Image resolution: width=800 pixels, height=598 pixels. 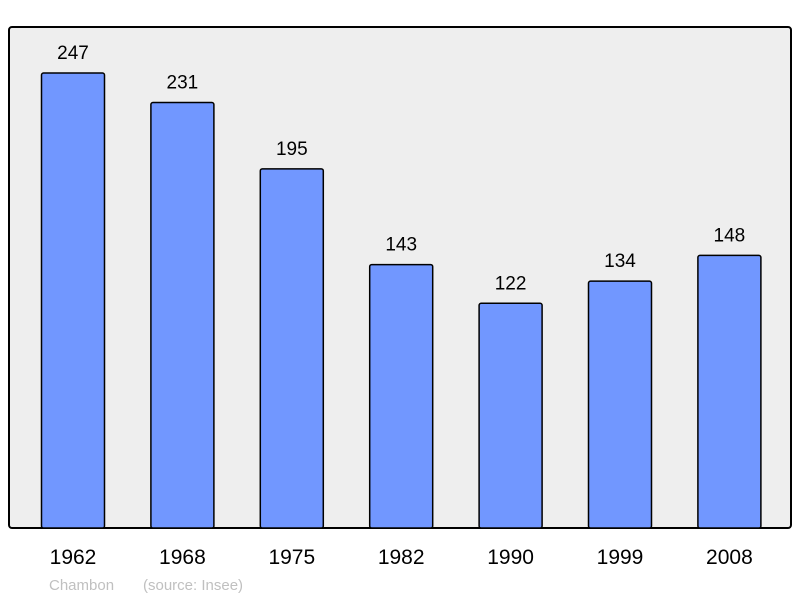 I want to click on bar-2008, so click(x=729, y=391).